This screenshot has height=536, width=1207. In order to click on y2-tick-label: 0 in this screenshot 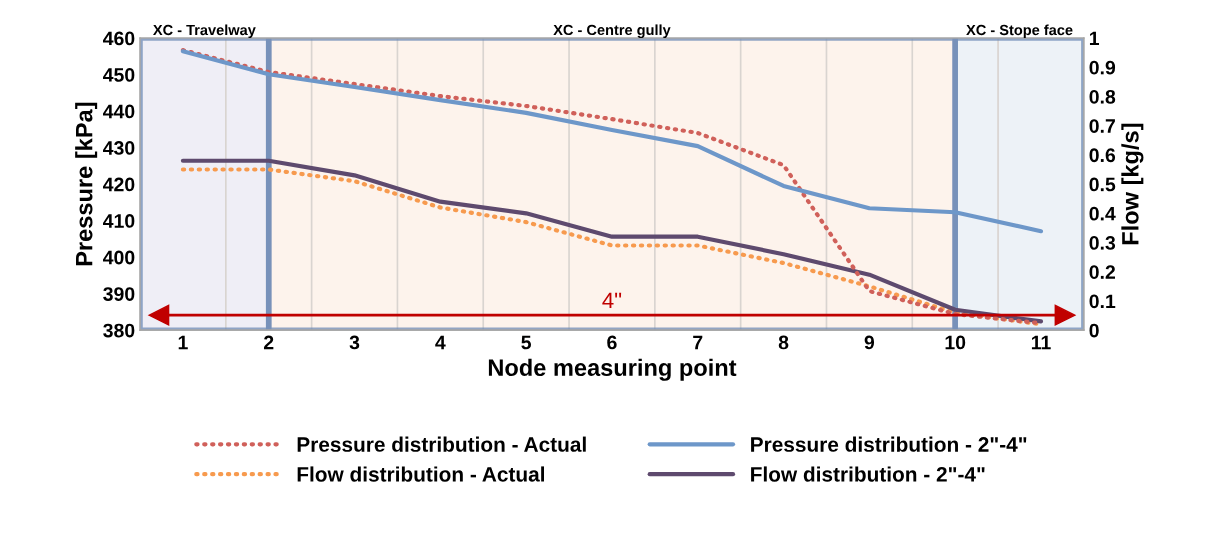, I will do `click(1094, 330)`.